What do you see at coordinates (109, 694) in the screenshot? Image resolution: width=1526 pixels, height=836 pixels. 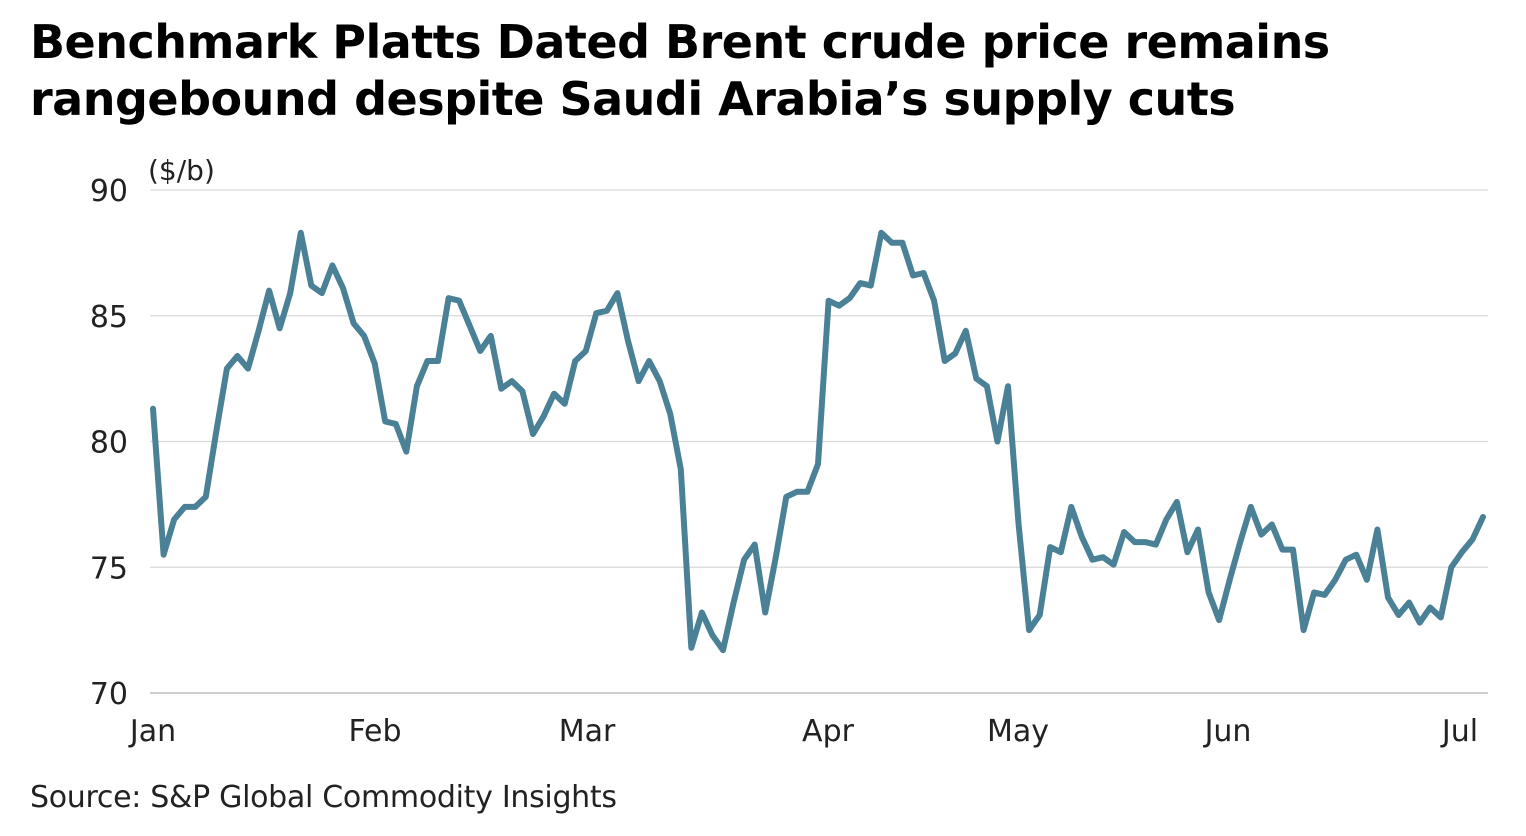 I see `y-tick-label-70: 70` at bounding box center [109, 694].